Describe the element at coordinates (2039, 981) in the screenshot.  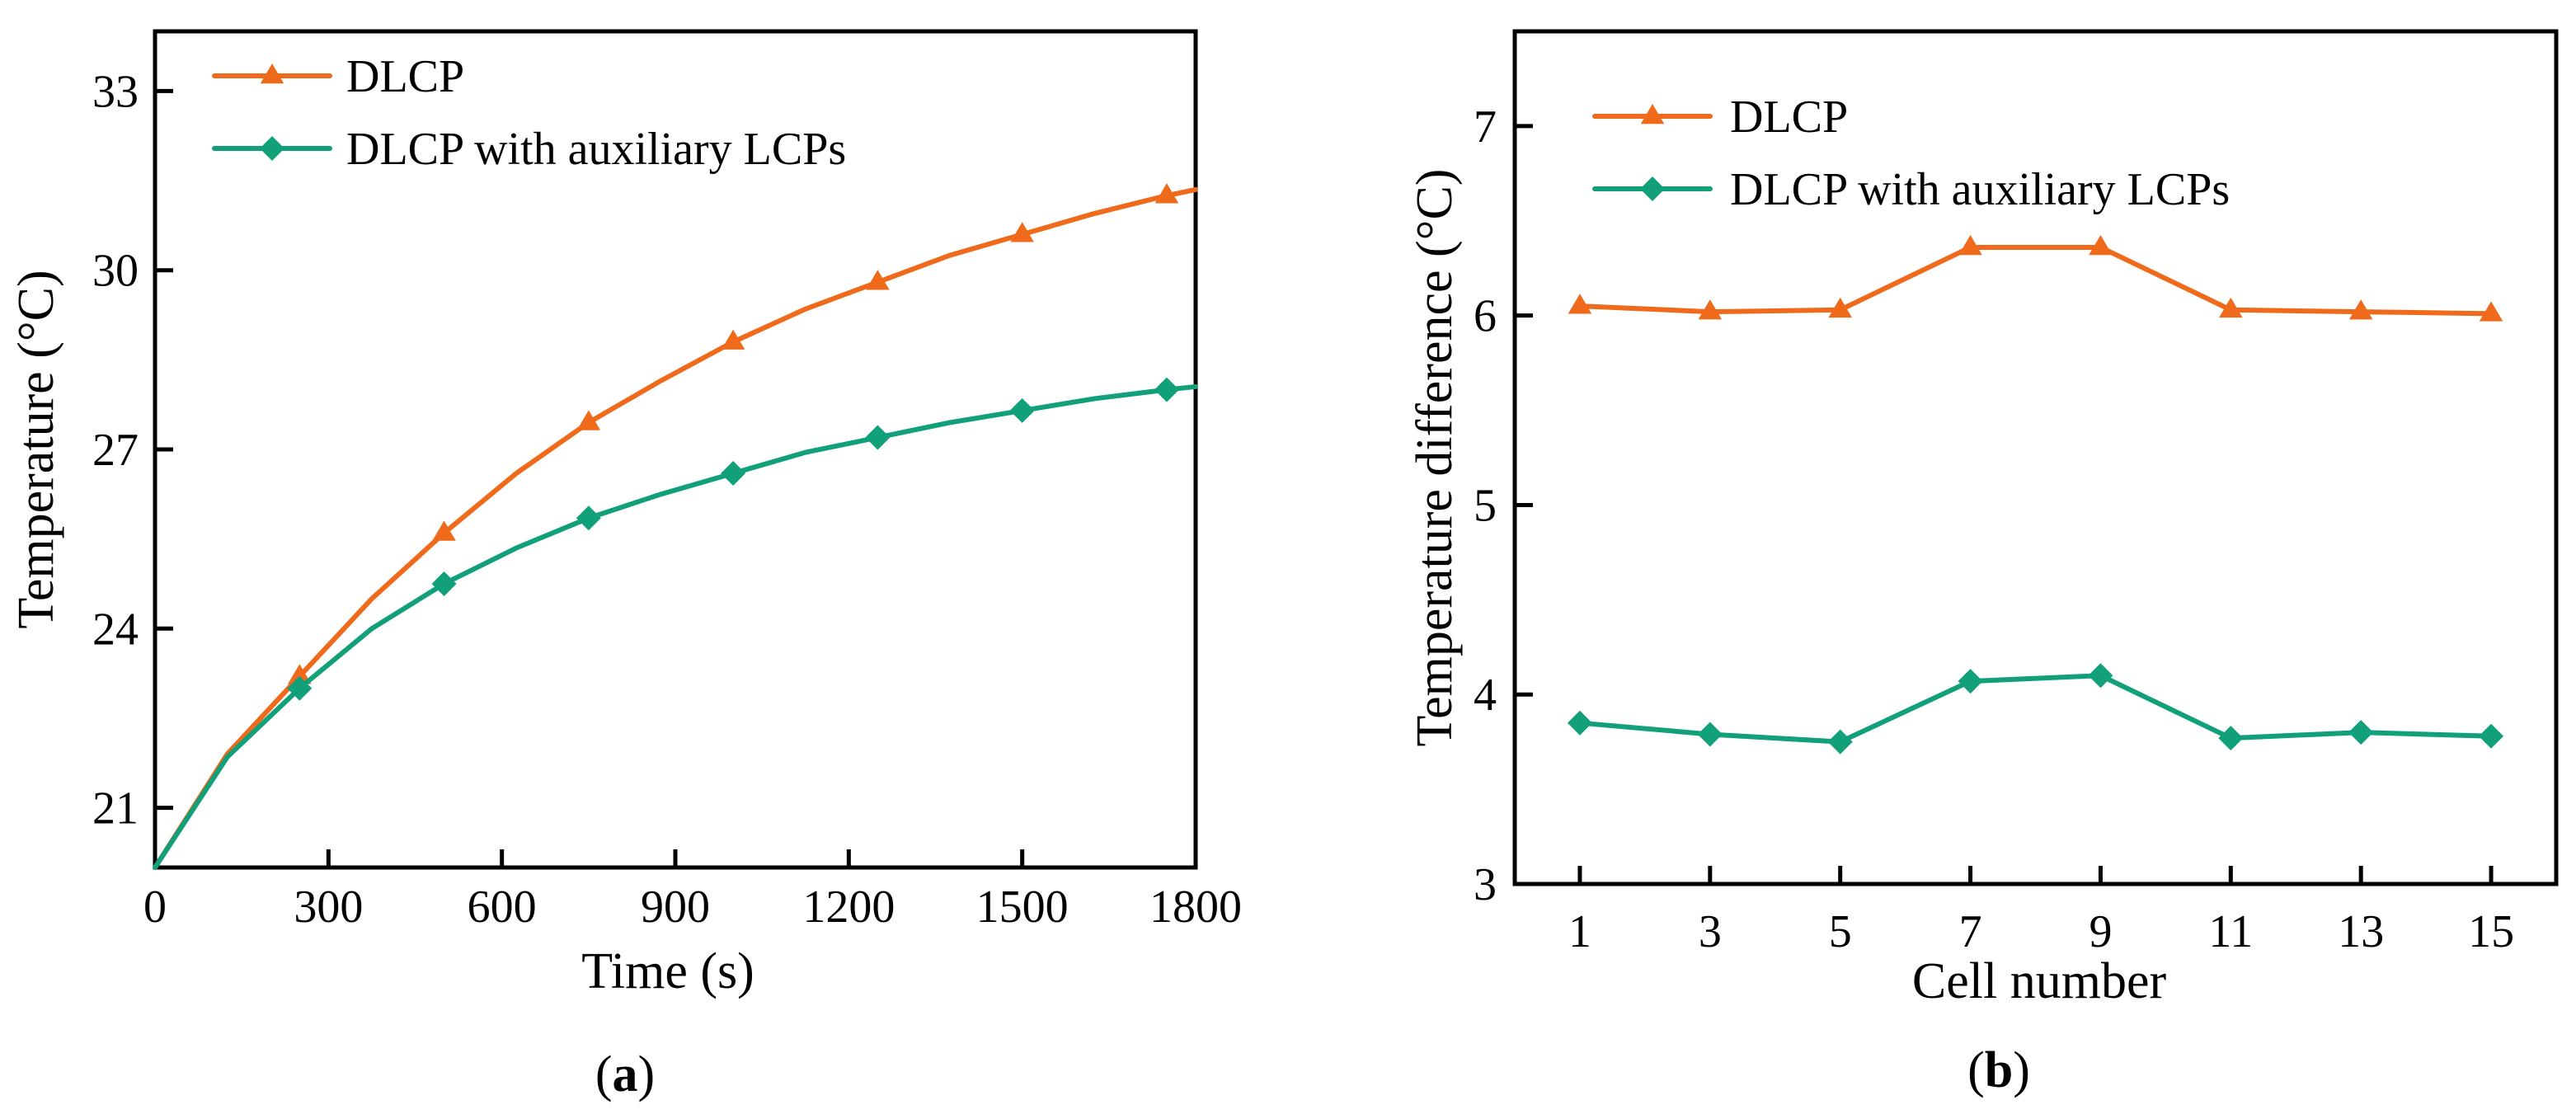
I see `x-axis-title-b: Cell number` at that location.